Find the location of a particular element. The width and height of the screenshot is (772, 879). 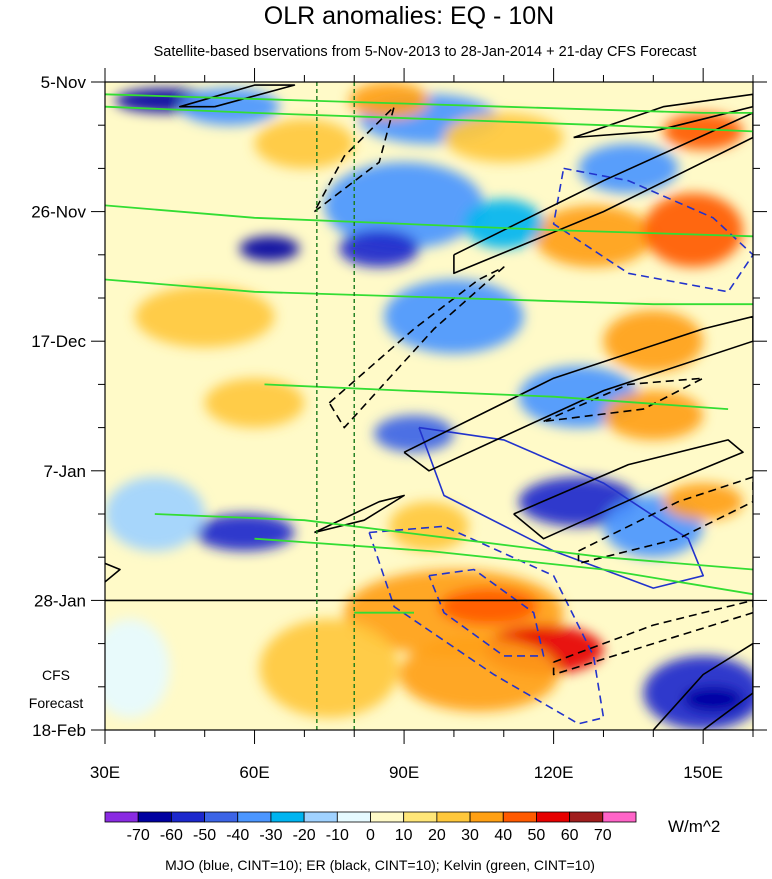

y-tick-label: 5-Nov is located at coordinates (64, 82).